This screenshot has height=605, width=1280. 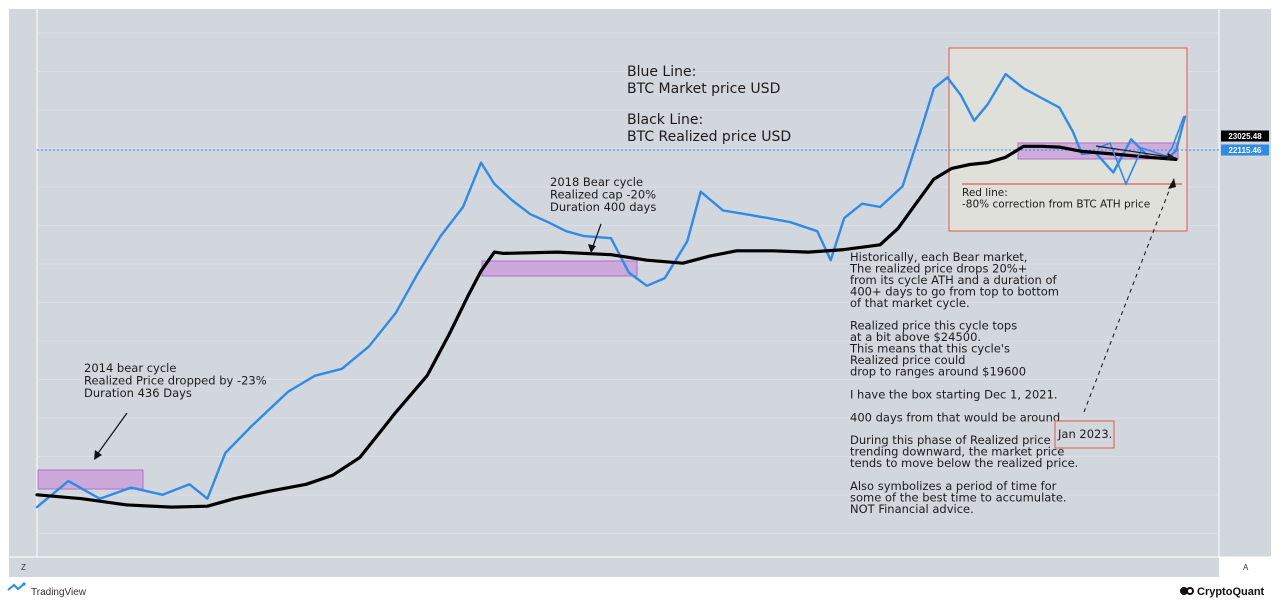 I want to click on forecast-box, so click(x=1068, y=139).